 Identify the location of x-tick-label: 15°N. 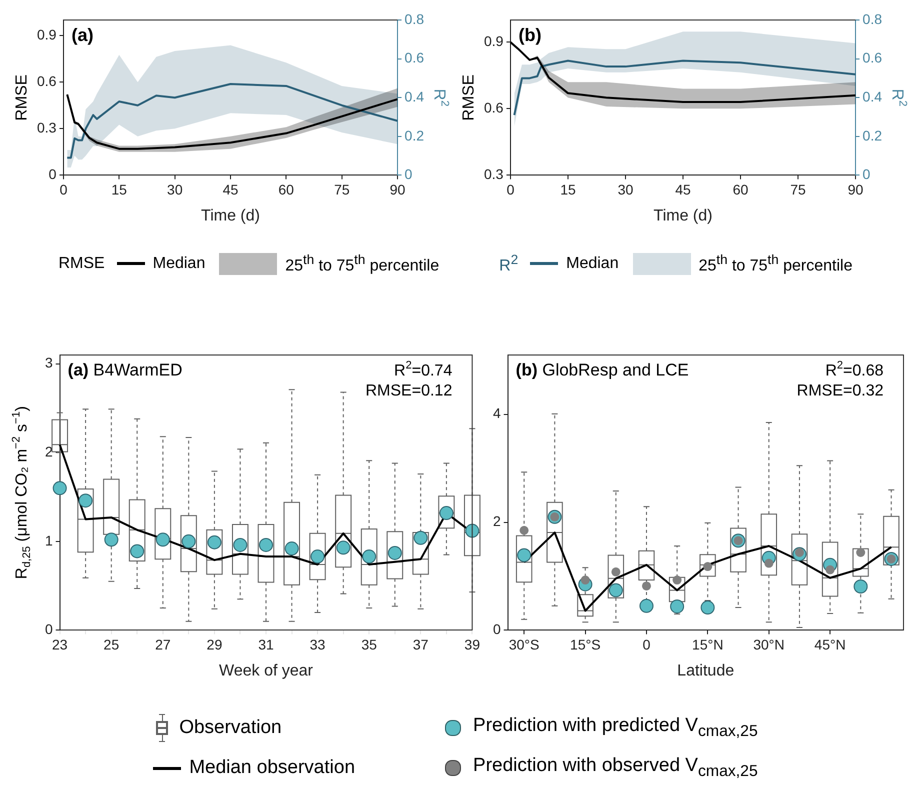
(708, 644).